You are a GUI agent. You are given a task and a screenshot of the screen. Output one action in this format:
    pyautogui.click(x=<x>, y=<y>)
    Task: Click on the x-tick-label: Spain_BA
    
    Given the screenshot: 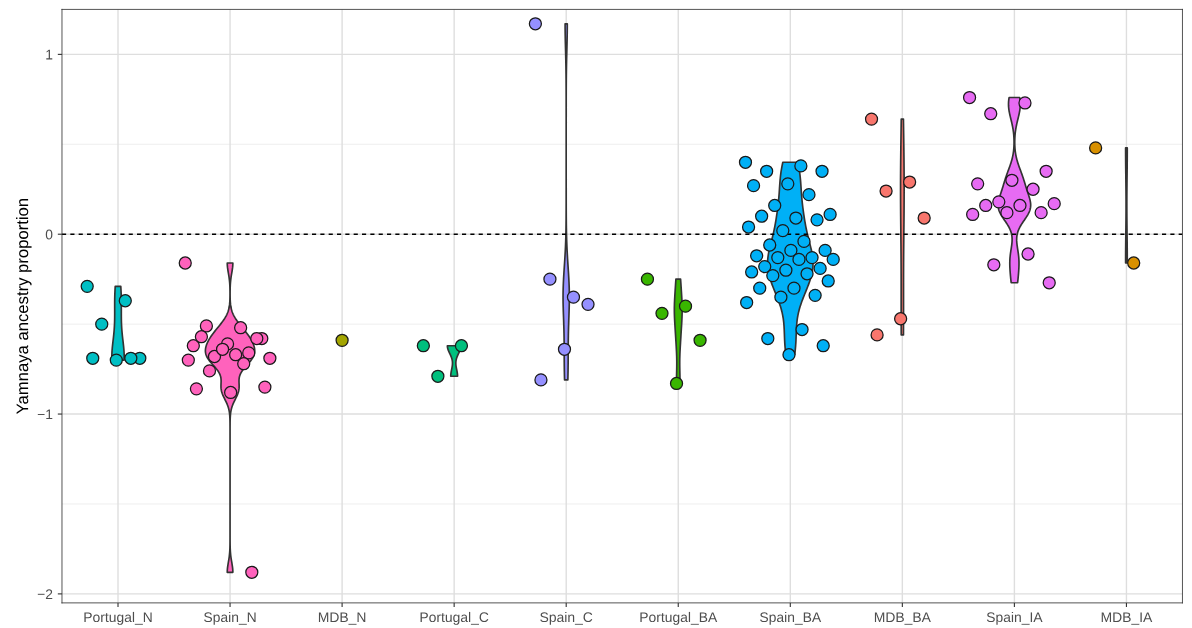 What is the action you would take?
    pyautogui.click(x=791, y=618)
    